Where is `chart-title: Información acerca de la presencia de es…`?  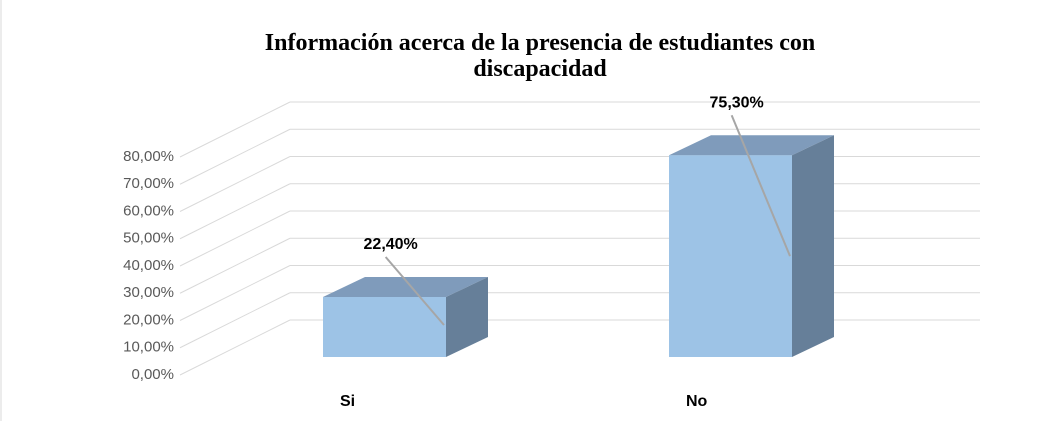 chart-title: Información acerca de la presencia de es… is located at coordinates (540, 56).